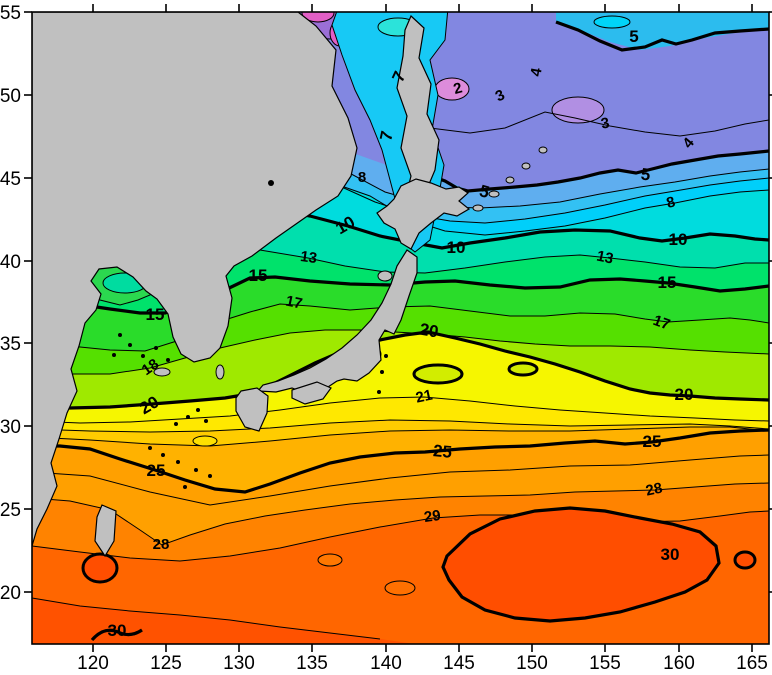  I want to click on x-tick-label: 140, so click(386, 663).